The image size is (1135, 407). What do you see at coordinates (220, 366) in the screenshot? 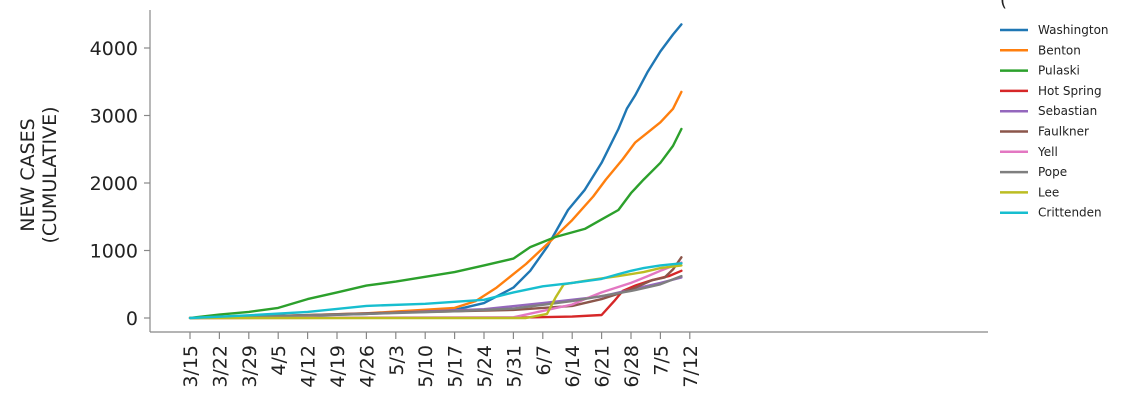
I see `x-tick-label: 3/22` at bounding box center [220, 366].